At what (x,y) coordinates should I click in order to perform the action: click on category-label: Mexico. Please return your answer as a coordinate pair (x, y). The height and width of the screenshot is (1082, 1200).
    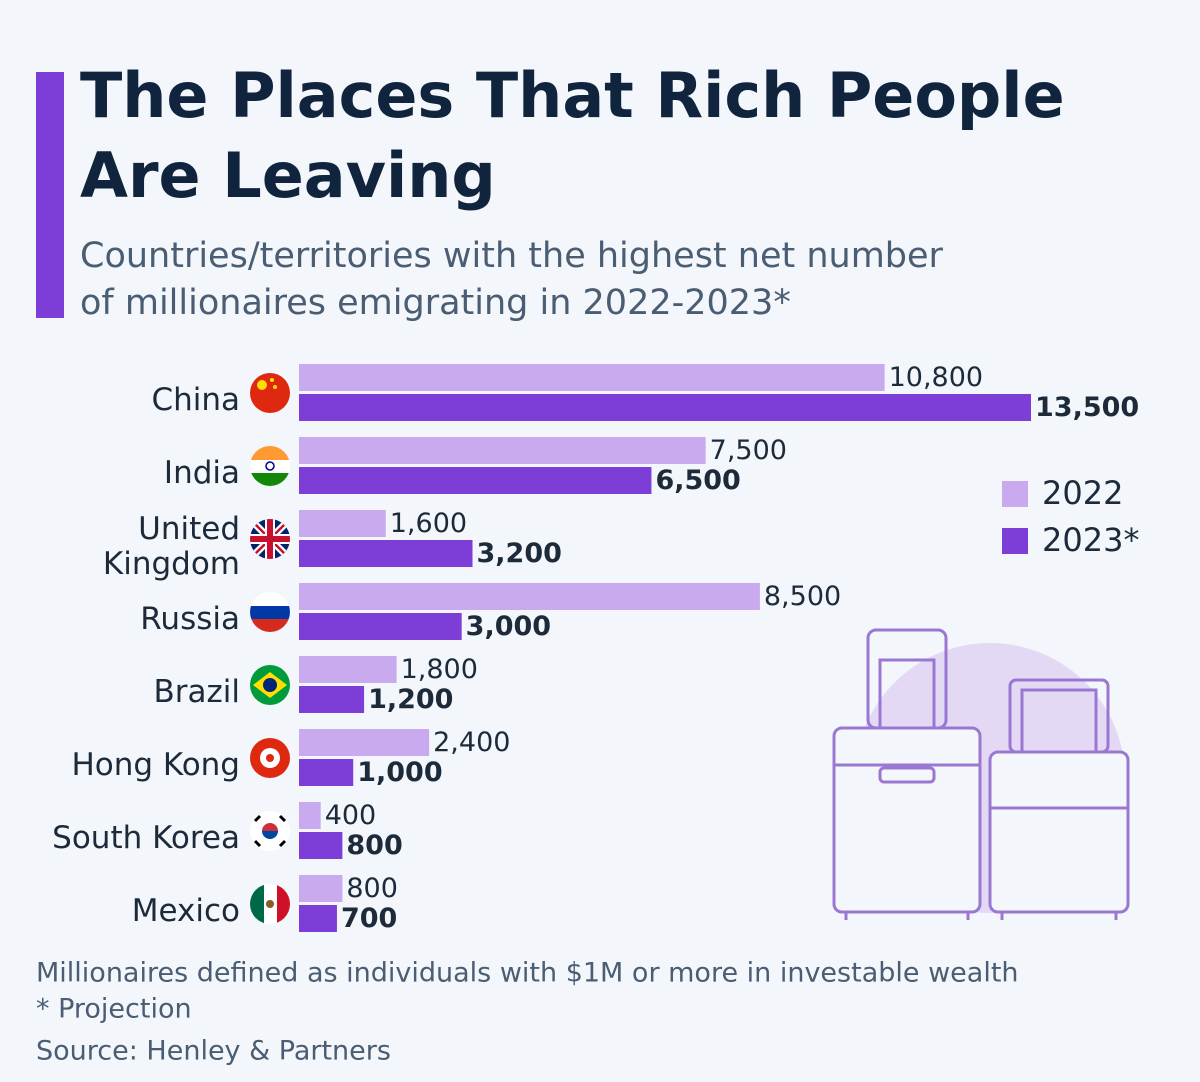
    Looking at the image, I should click on (185, 911).